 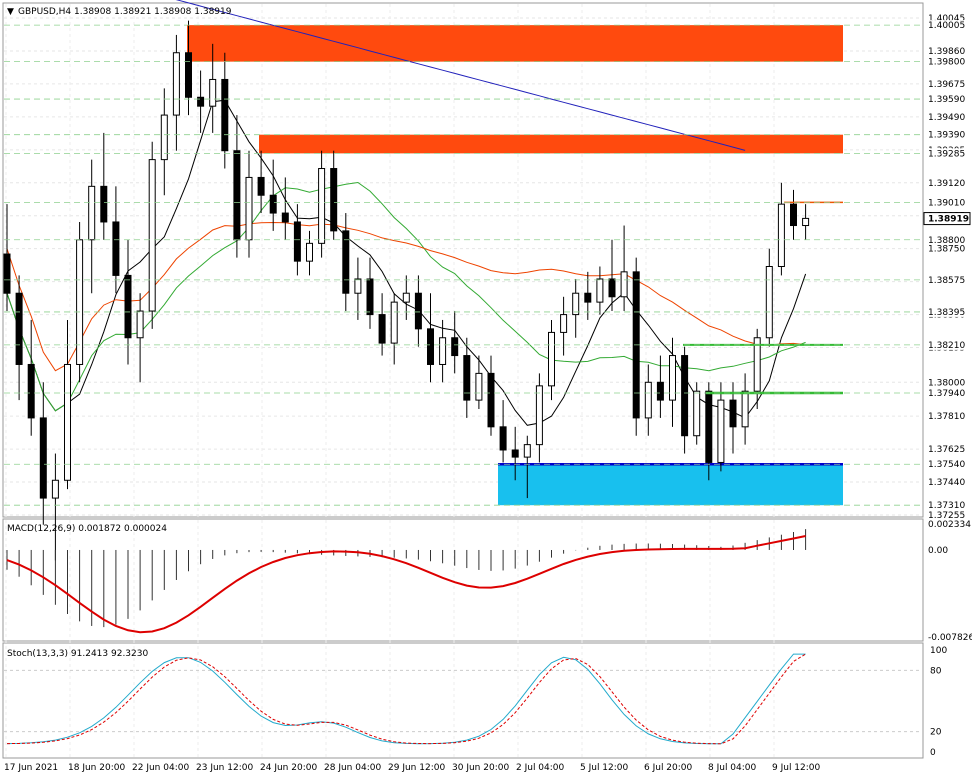 I want to click on current-price-tag-bg, so click(x=947, y=219).